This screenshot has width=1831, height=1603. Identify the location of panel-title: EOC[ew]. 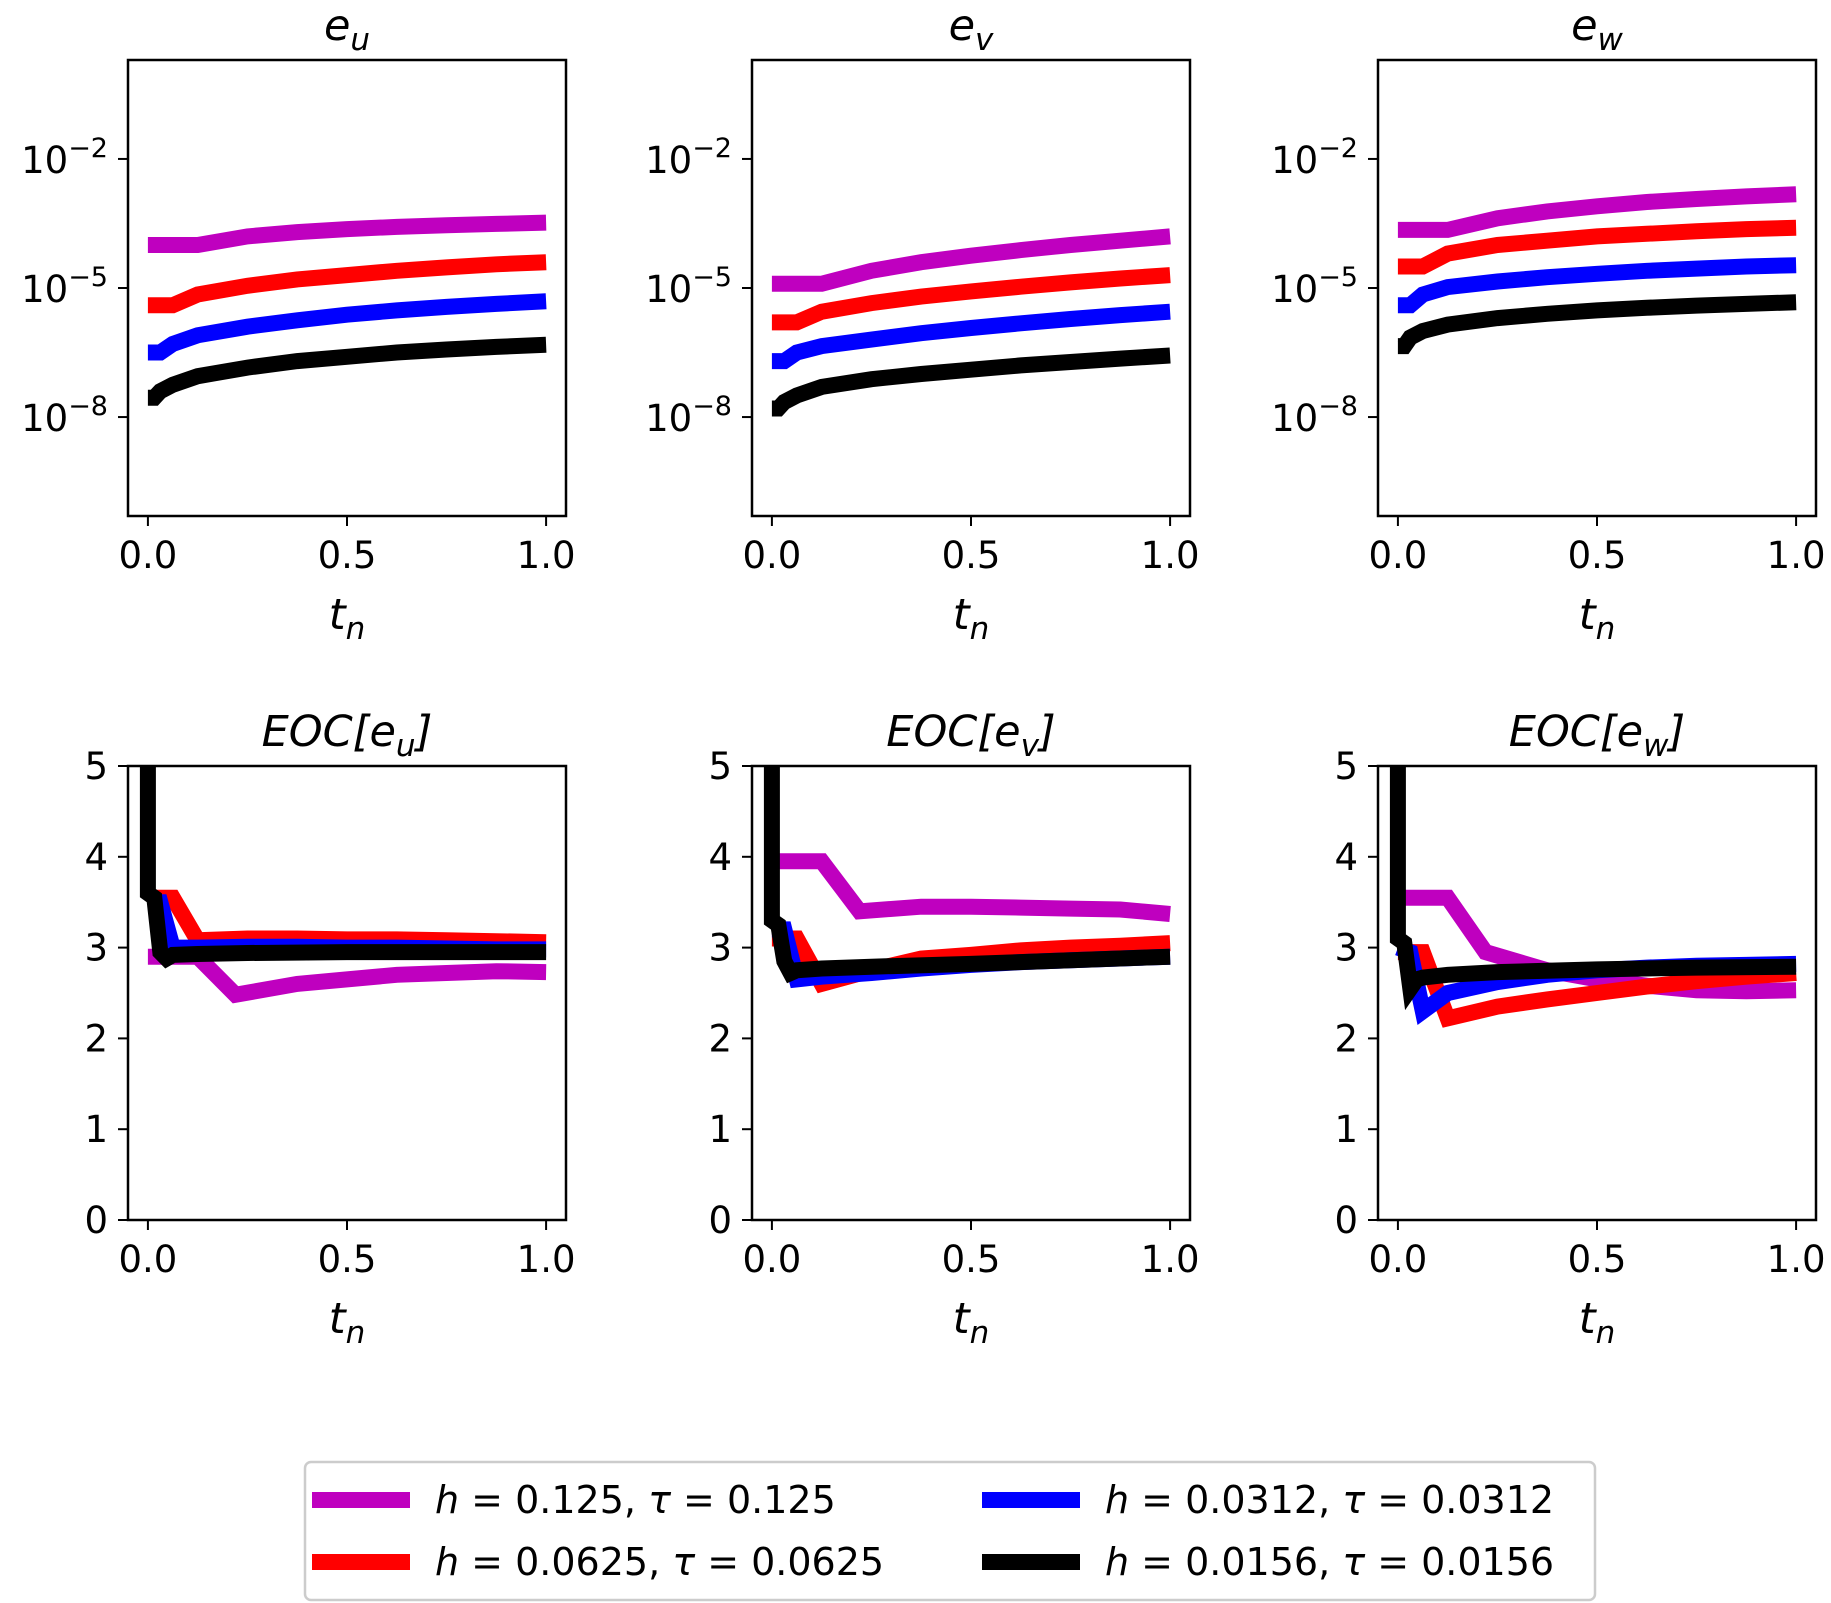
(1597, 735).